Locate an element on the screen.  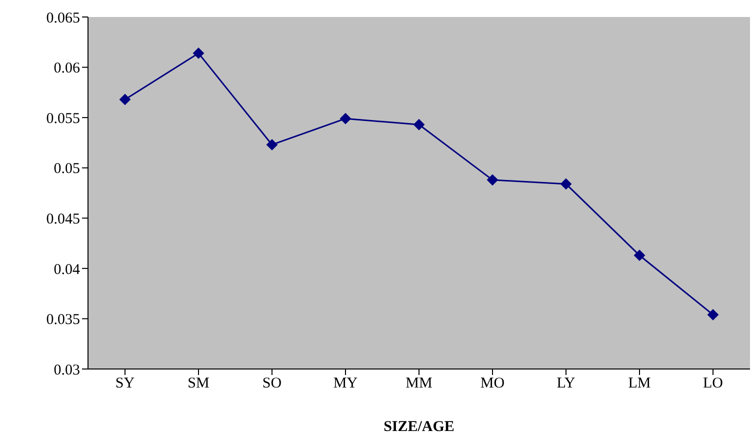
y-tick-label: 0.06 is located at coordinates (67, 68).